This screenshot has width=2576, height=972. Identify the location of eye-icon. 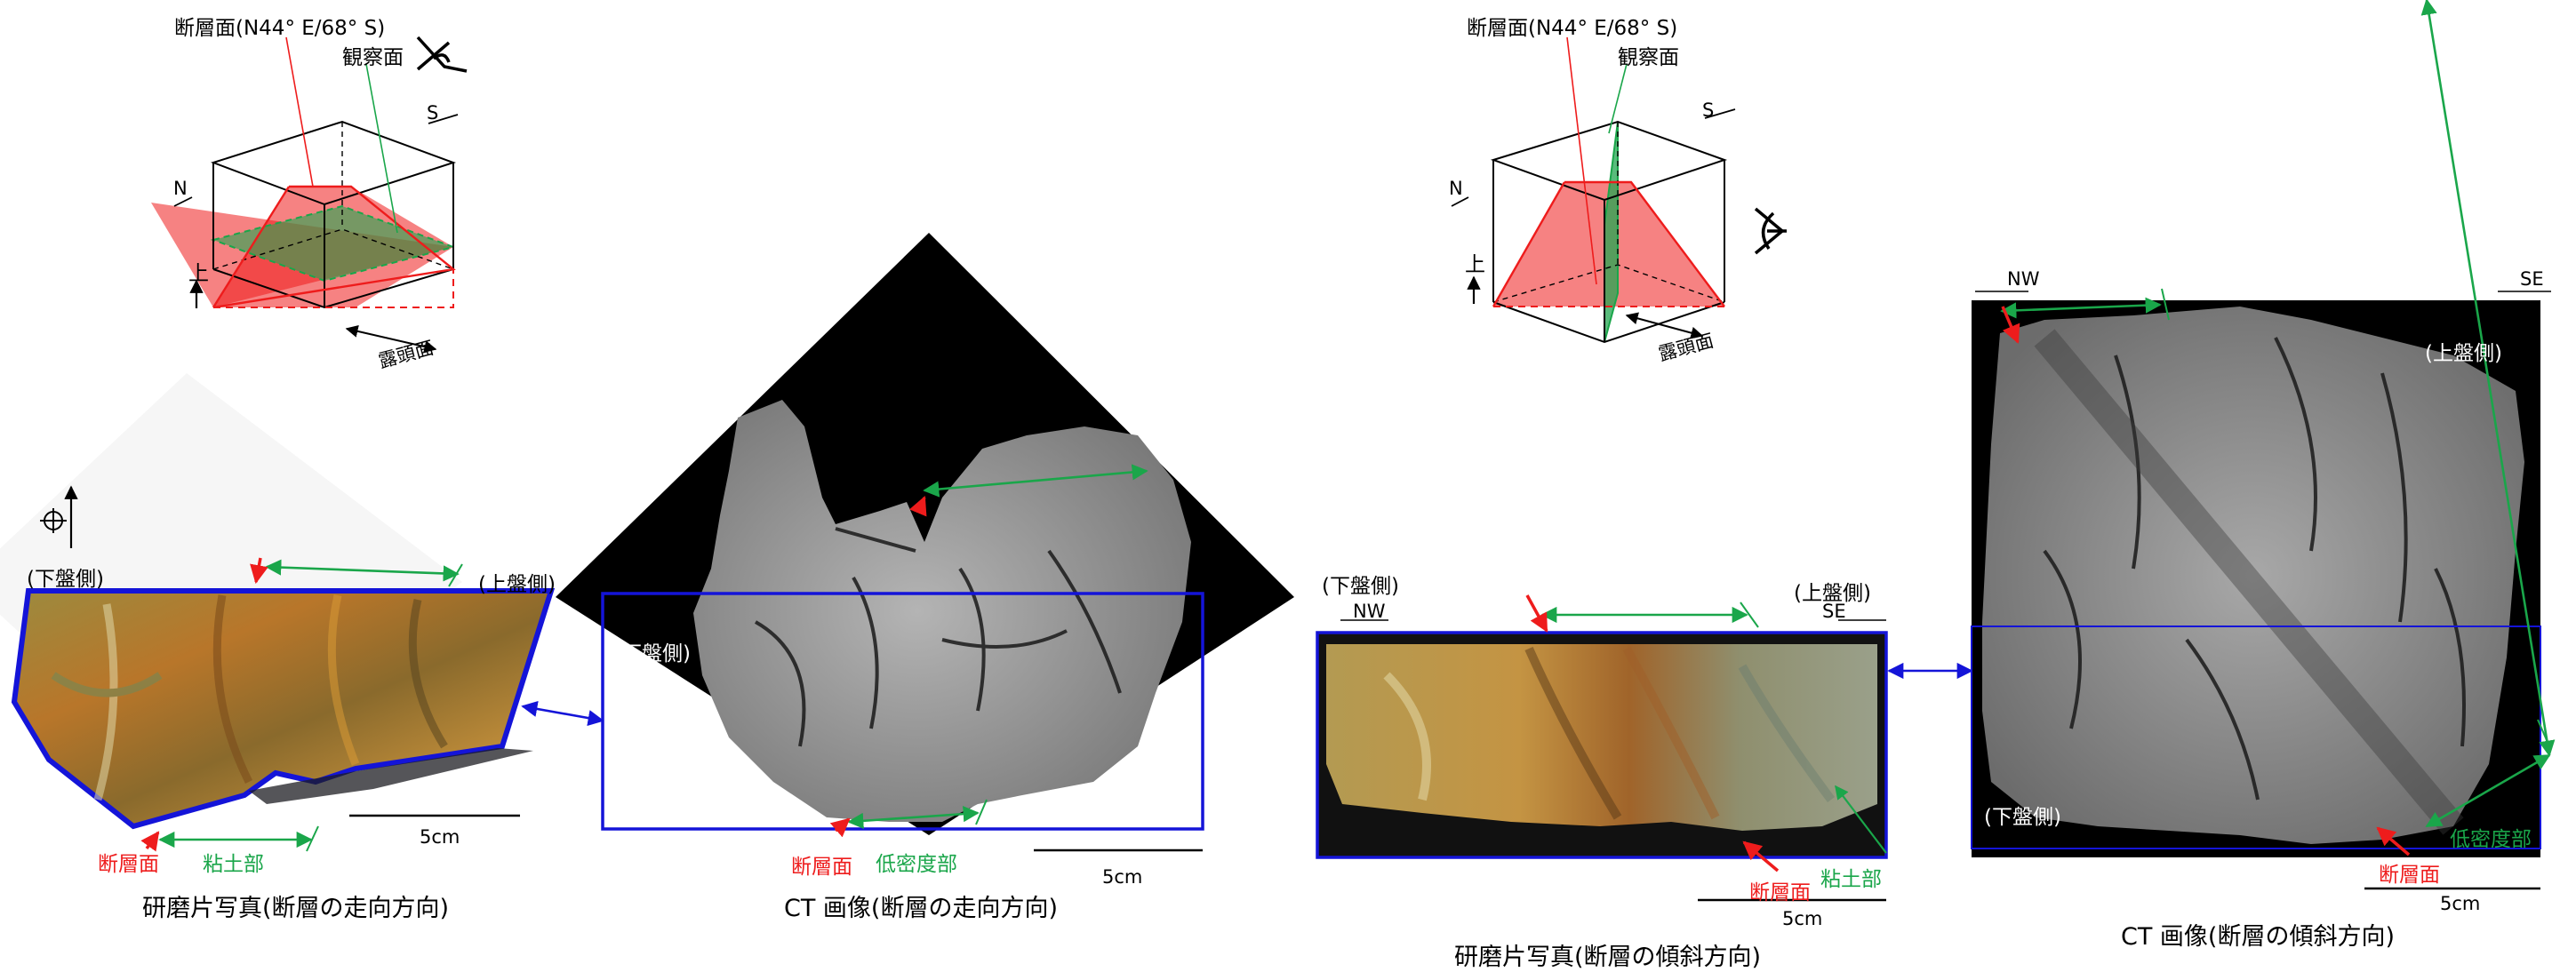
(442, 55).